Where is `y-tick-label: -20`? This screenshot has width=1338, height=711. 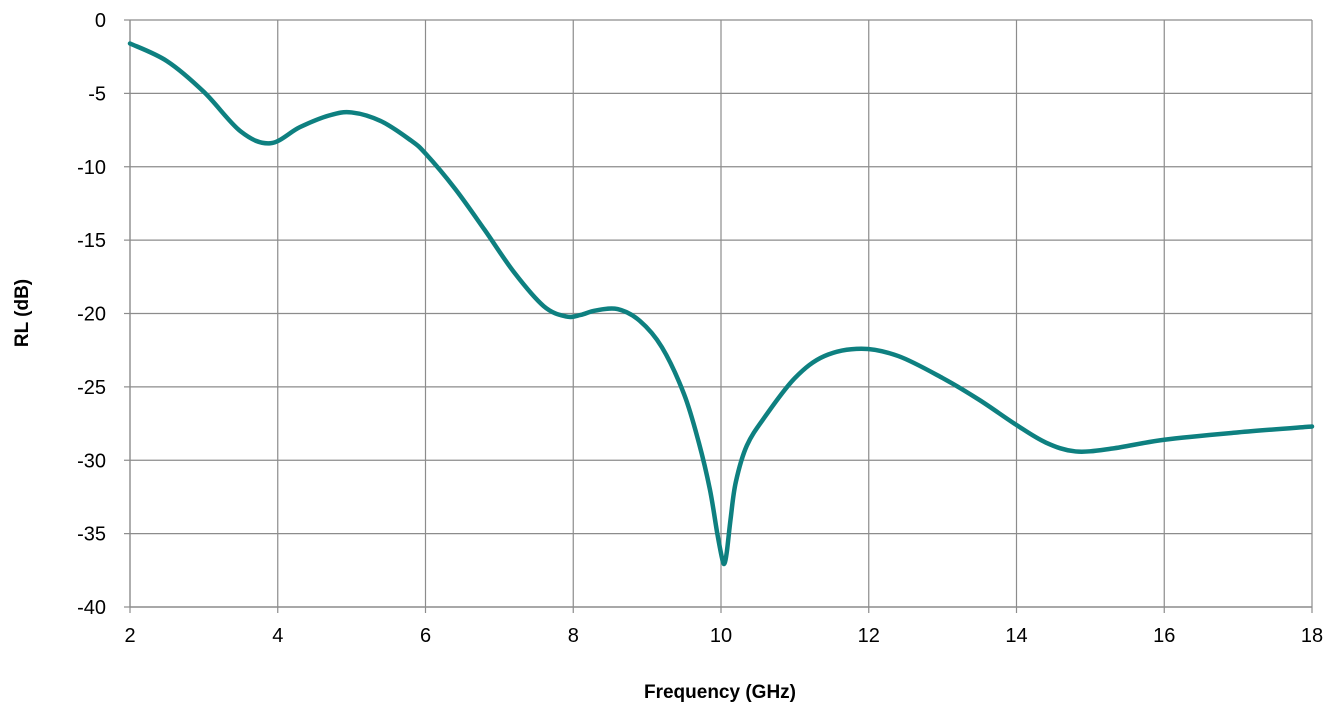 y-tick-label: -20 is located at coordinates (91, 315).